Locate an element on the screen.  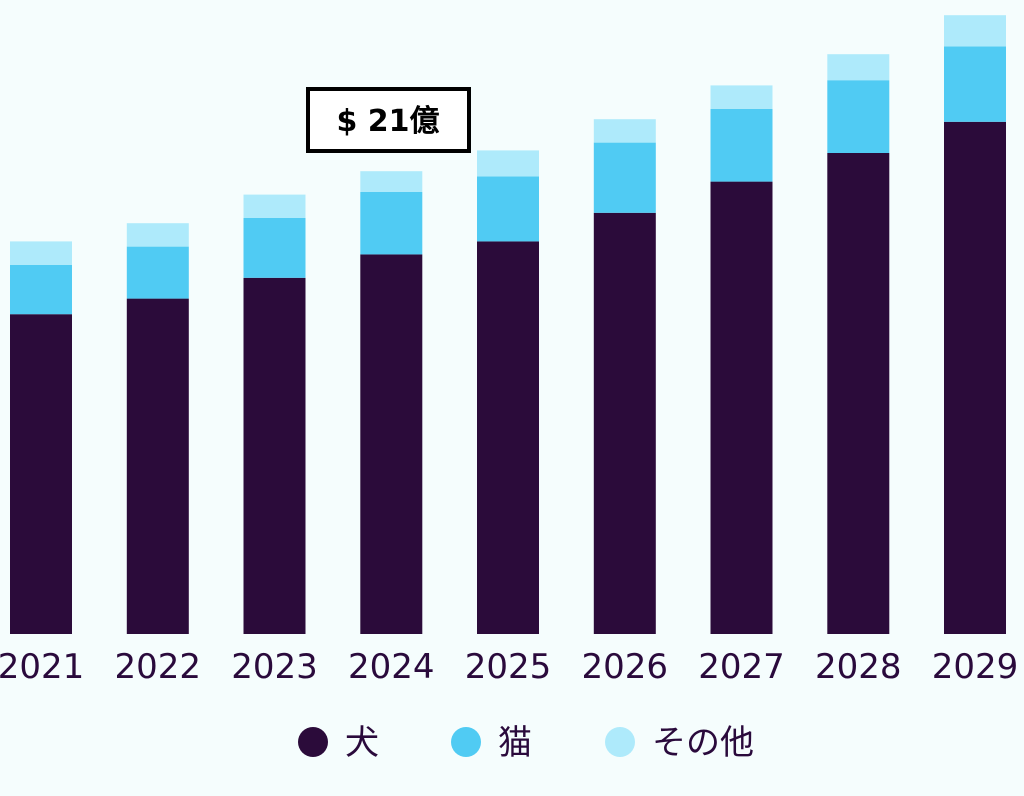
x-tick-label-2026: 2026 is located at coordinates (625, 667).